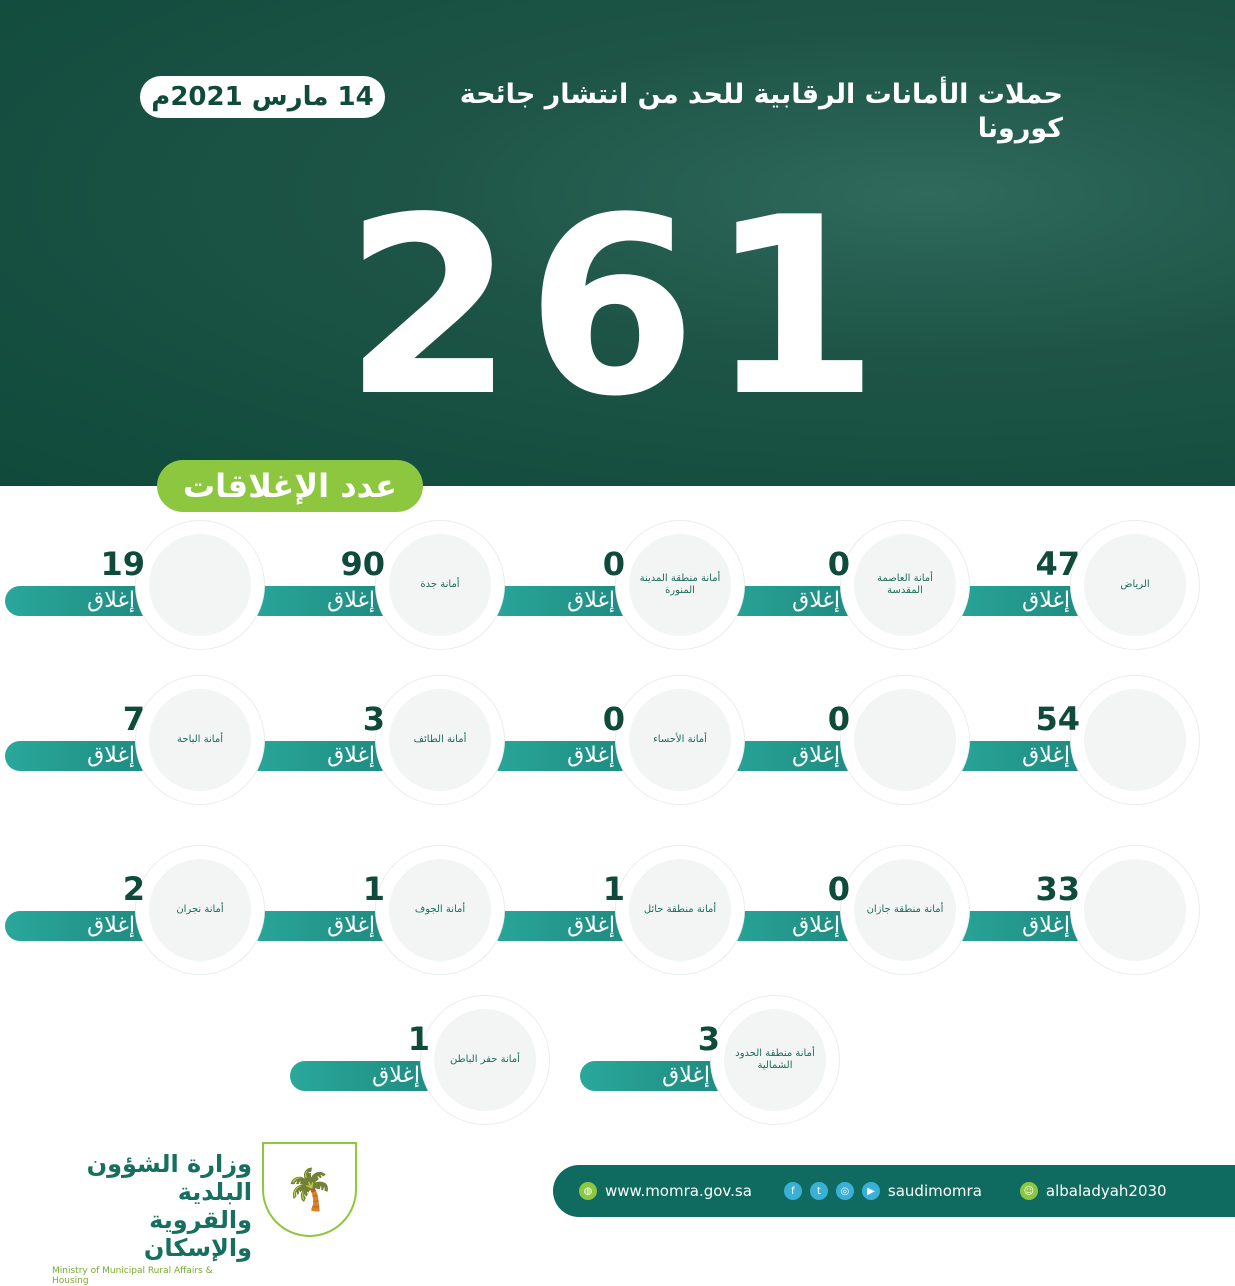 This screenshot has height=1286, width=1235. What do you see at coordinates (362, 564) in the screenshot?
I see `closure-count: 90` at bounding box center [362, 564].